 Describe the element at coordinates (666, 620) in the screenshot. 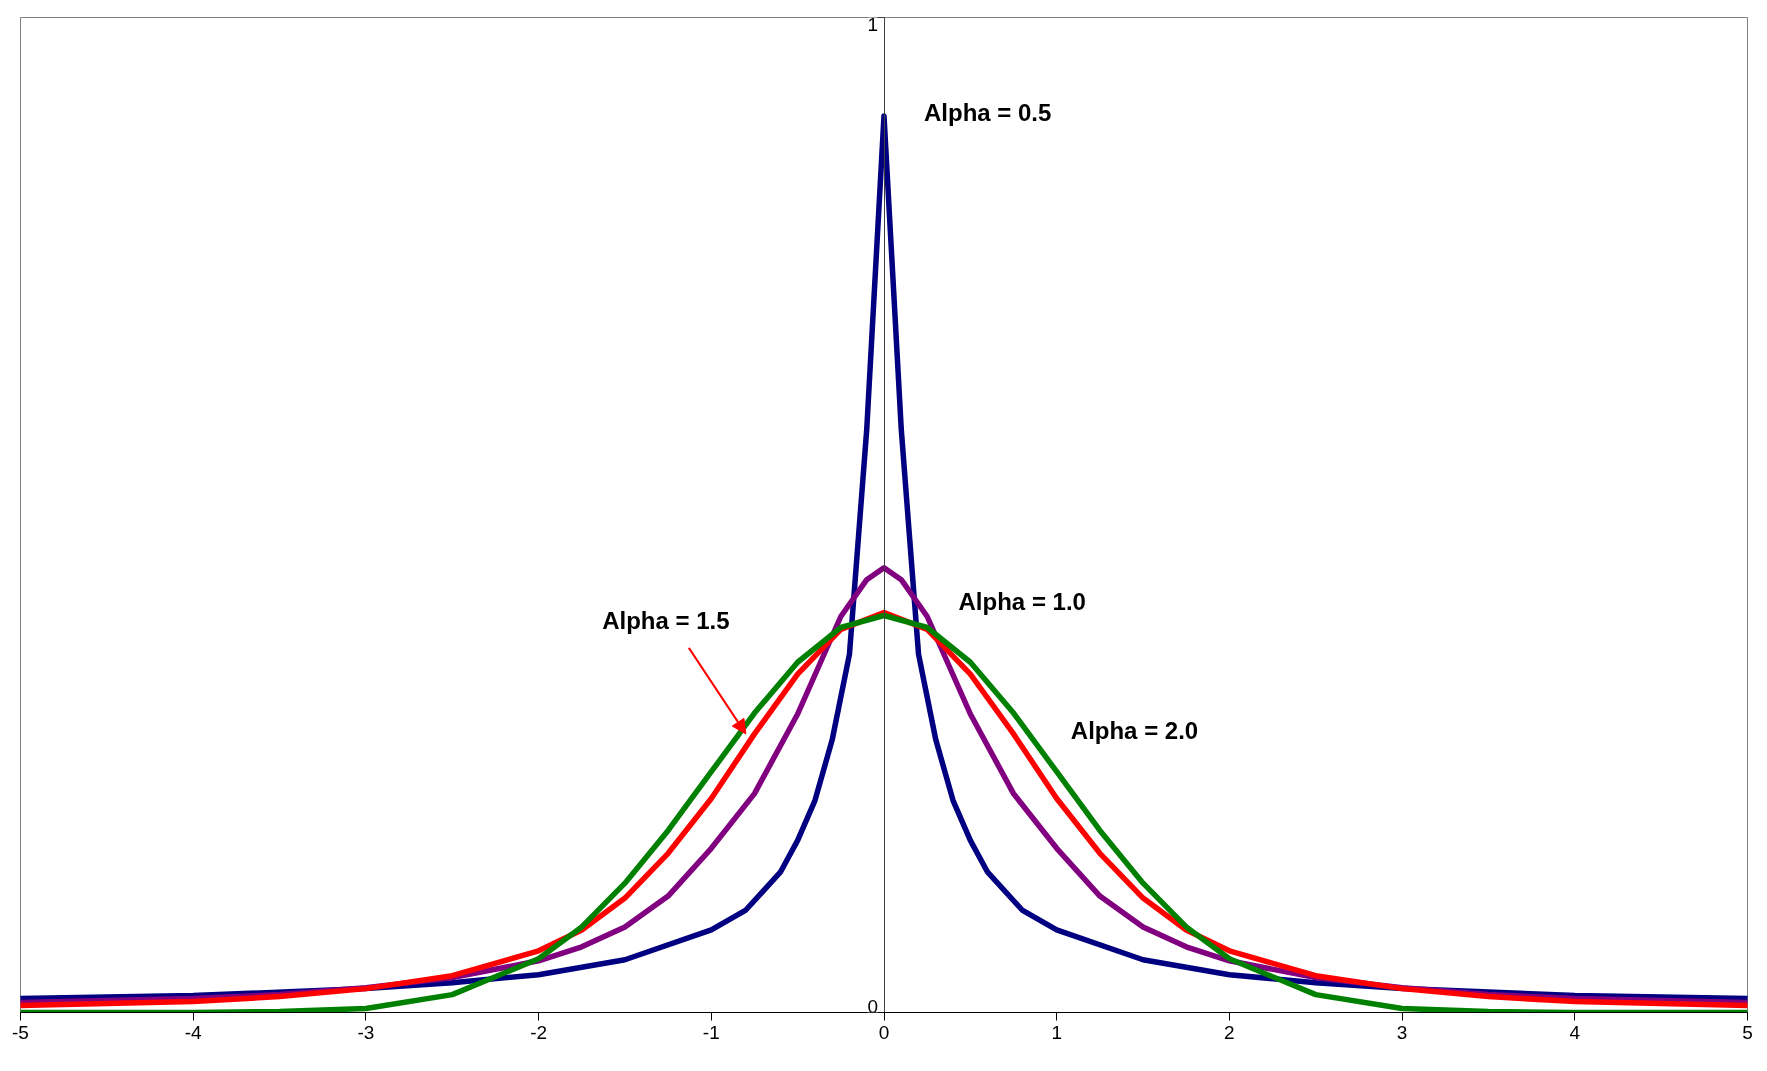

I see `annotation: Alpha = 1.5` at that location.